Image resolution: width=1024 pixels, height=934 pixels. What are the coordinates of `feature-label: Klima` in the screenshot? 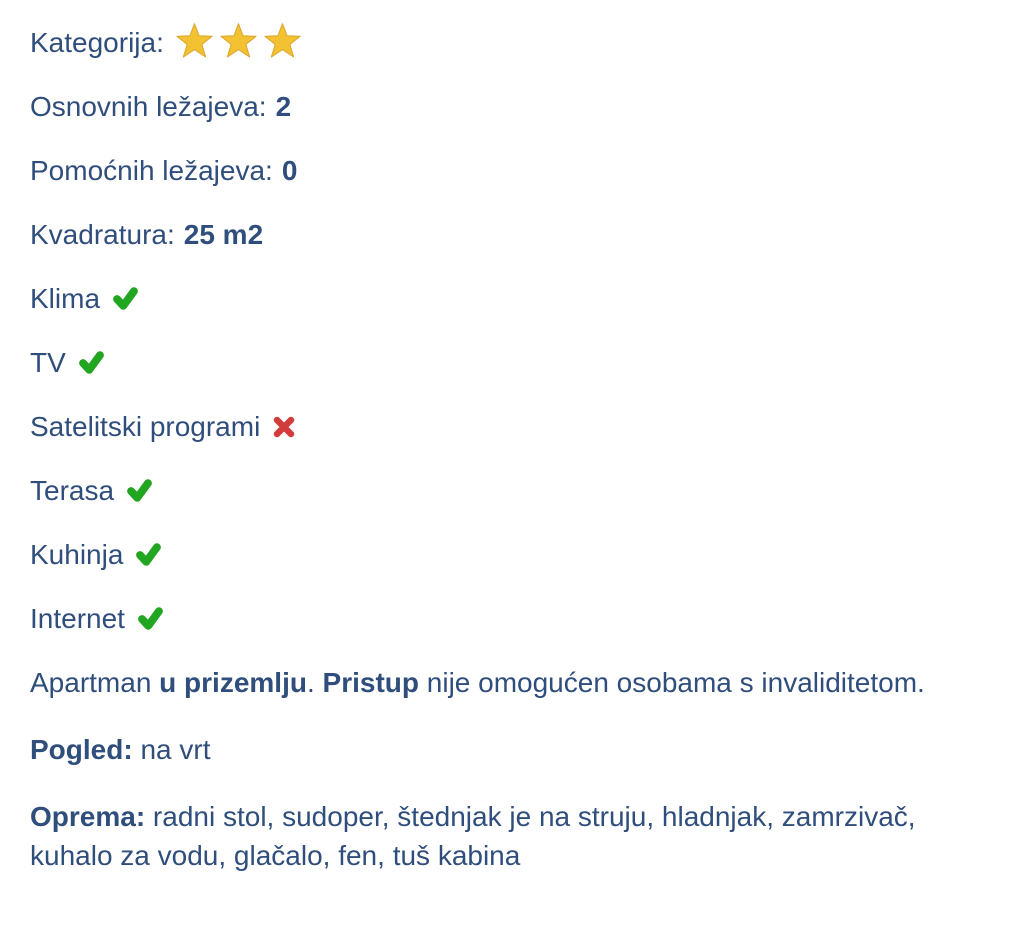 It's located at (65, 298).